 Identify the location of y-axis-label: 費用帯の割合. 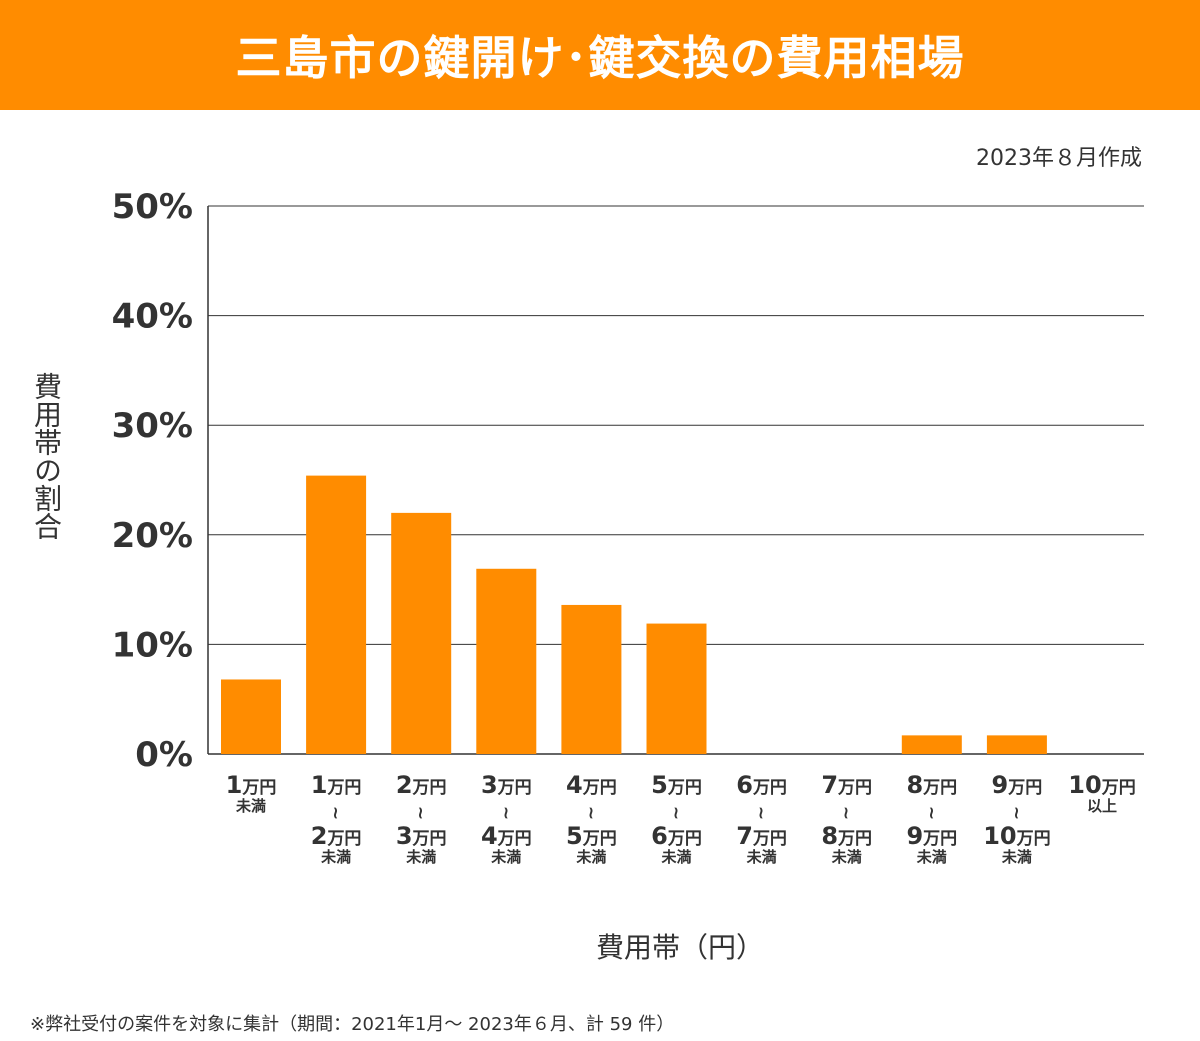
(46, 456).